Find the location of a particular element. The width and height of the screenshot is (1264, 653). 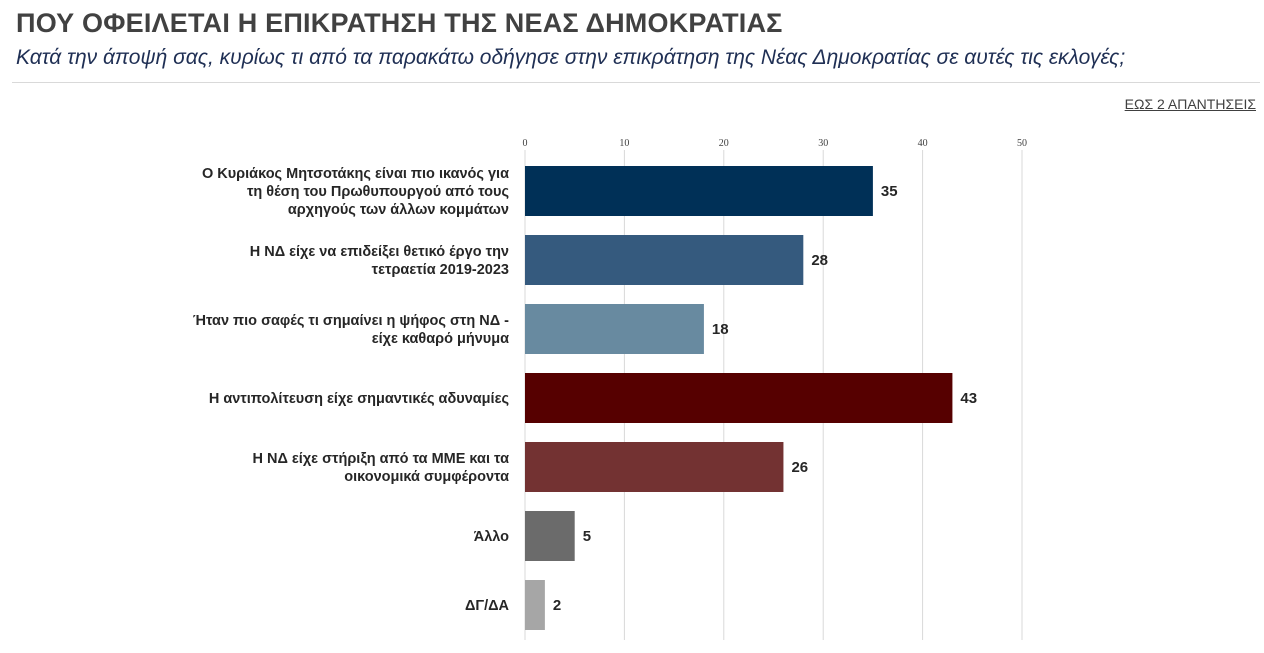

x-tick-label: 40 is located at coordinates (923, 143).